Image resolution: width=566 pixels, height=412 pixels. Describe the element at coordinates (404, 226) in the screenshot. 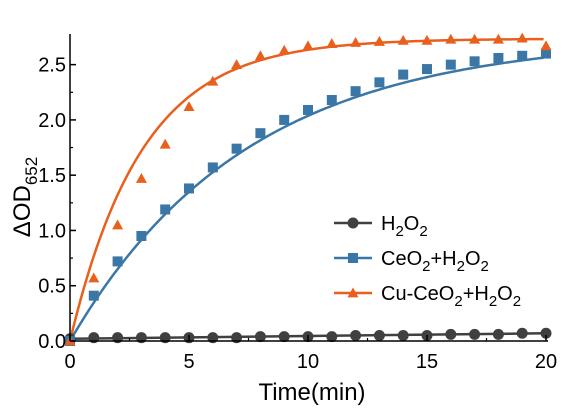

I see `legend-label: H2O2` at that location.